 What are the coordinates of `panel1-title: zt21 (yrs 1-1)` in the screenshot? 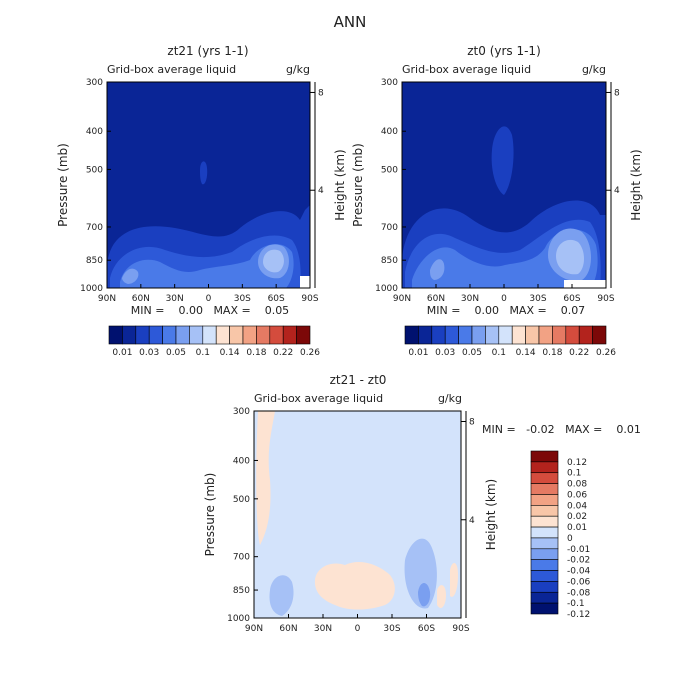 It's located at (207, 51).